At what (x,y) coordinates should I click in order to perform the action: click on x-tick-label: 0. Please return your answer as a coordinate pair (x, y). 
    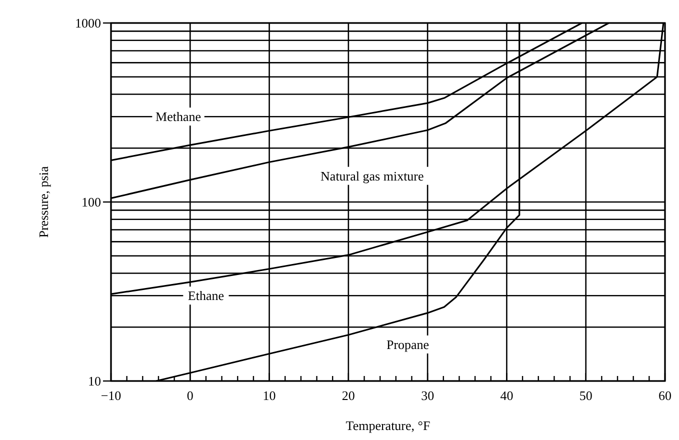
    Looking at the image, I should click on (190, 395).